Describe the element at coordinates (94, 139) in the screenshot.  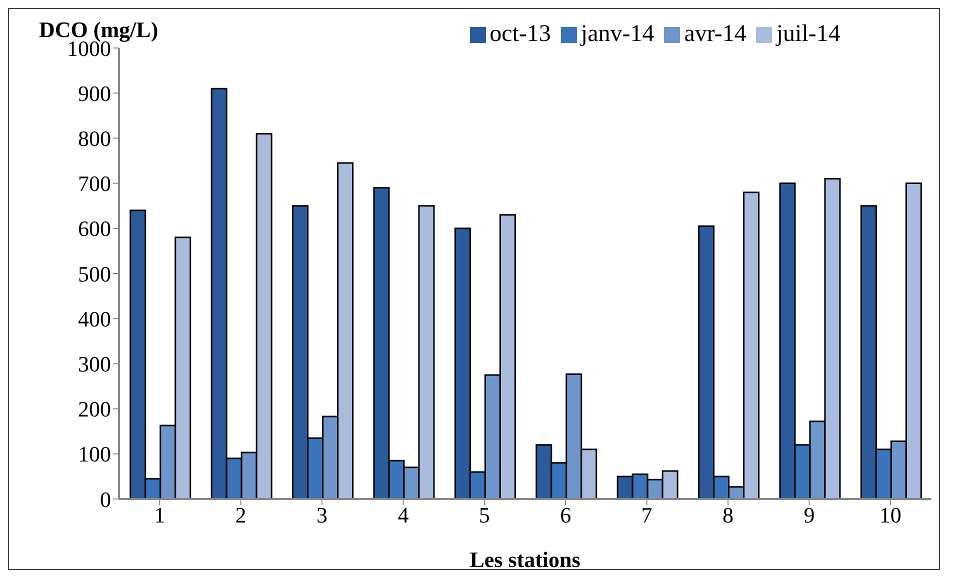
I see `y-tick-label: 800` at that location.